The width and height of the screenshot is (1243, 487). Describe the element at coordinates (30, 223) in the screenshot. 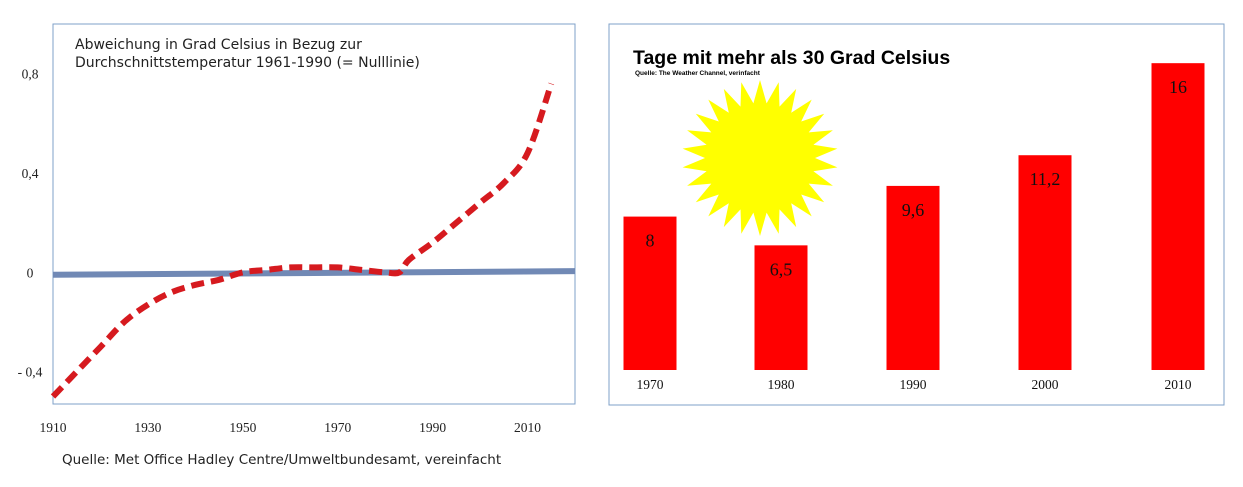

I see `line-chart-y-axis: 0,8 0,4 0 - 0,4` at that location.